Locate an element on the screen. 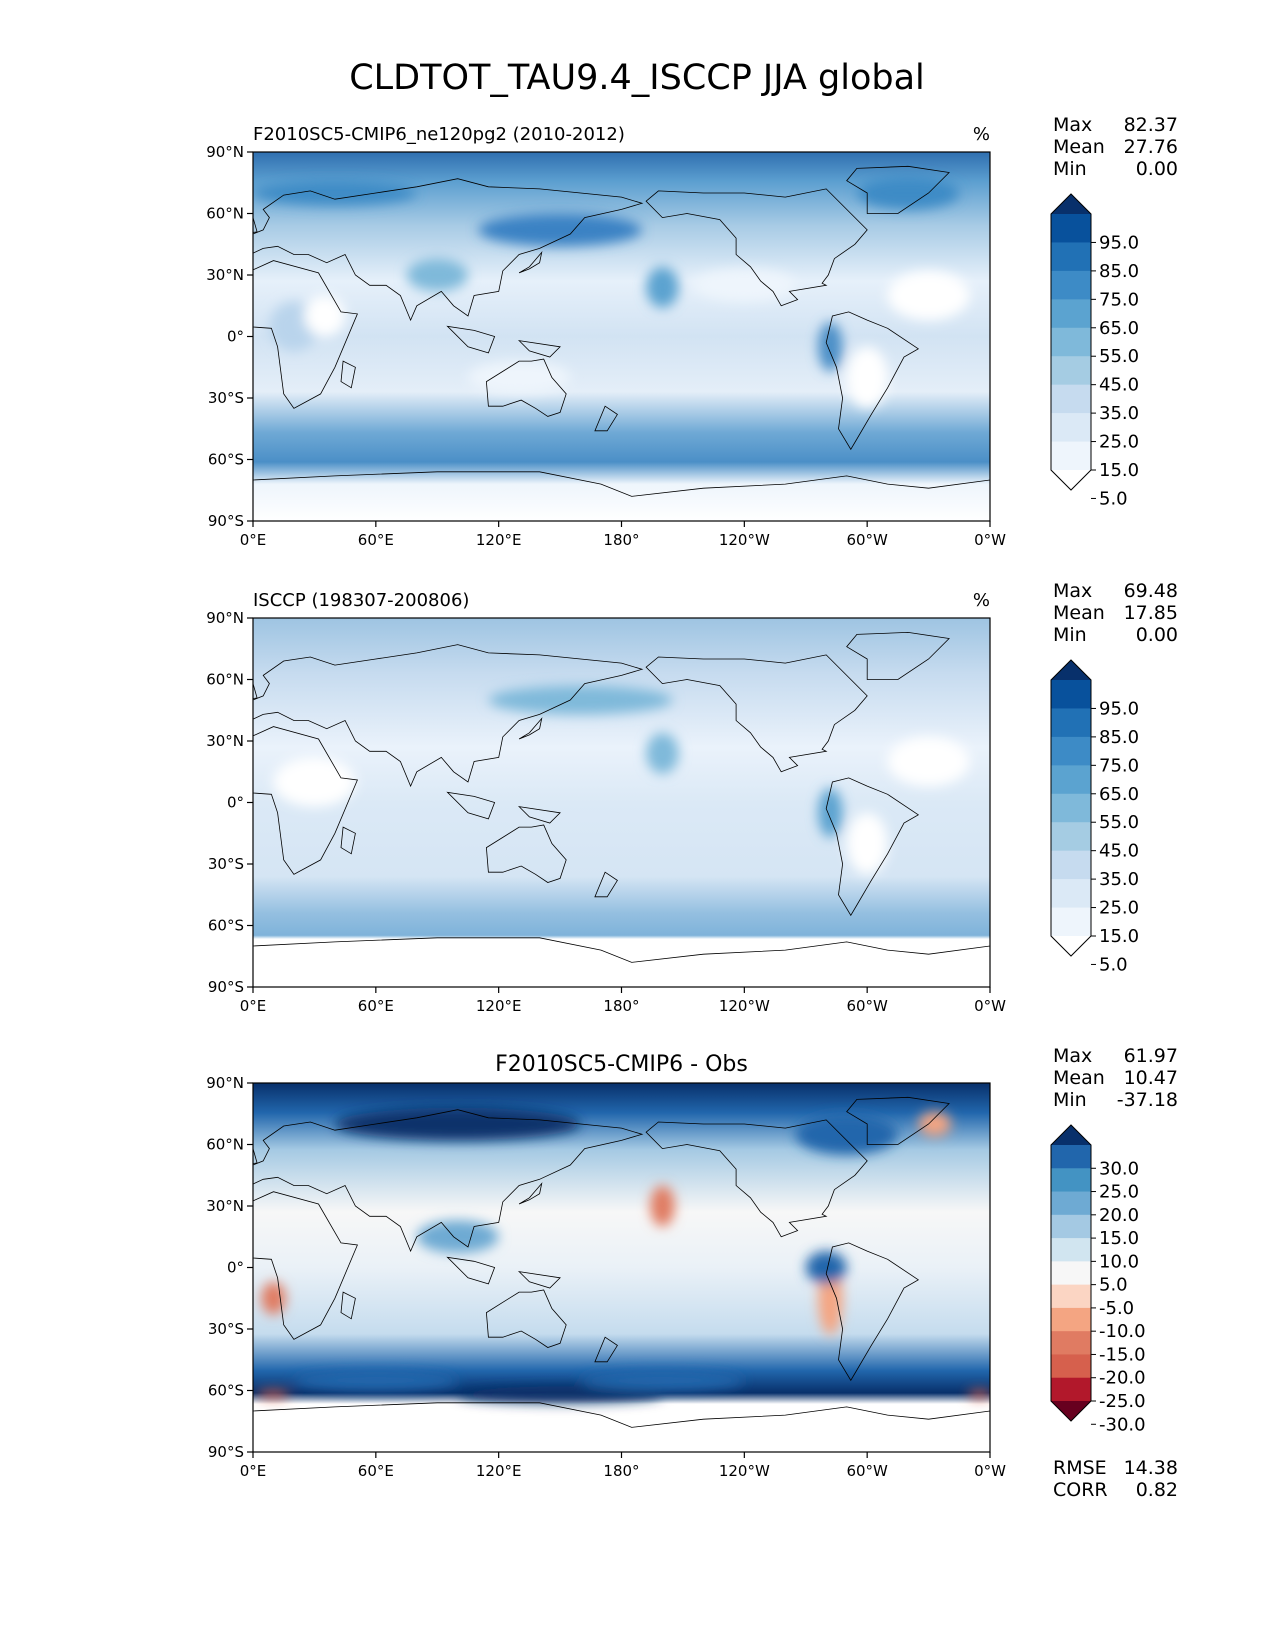 The width and height of the screenshot is (1275, 1650). coastlines is located at coordinates (621, 343).